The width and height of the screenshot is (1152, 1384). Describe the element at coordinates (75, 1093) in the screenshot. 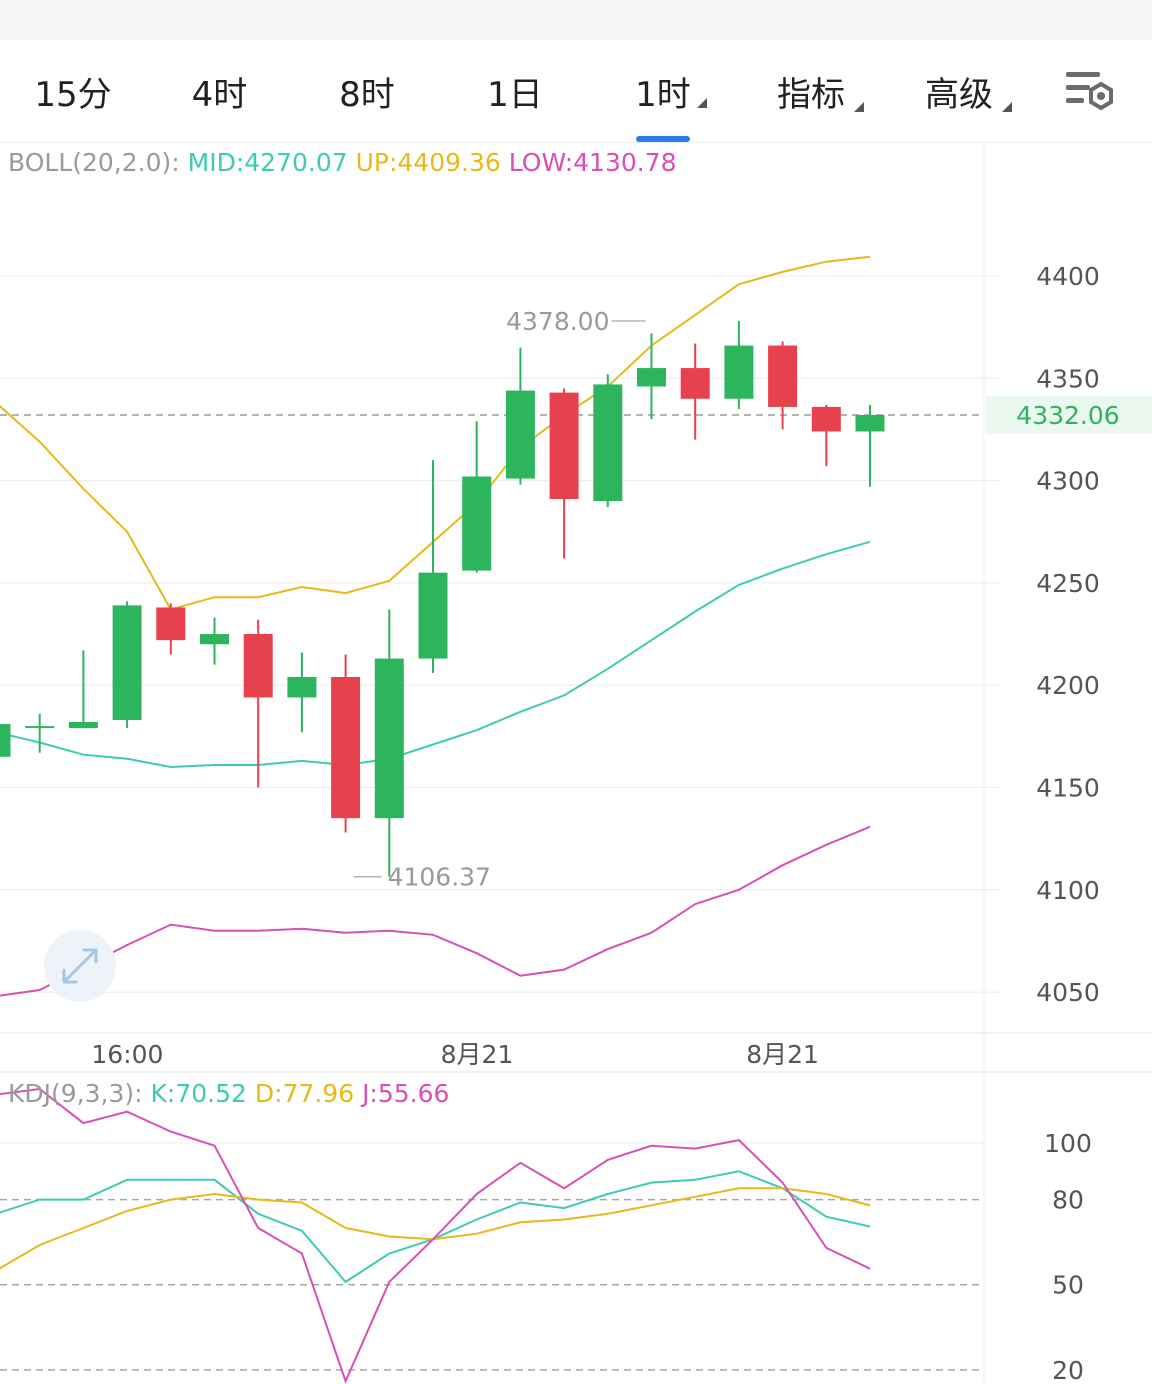

I see `kdj-legend-name: KDJ(9,3,3):` at that location.